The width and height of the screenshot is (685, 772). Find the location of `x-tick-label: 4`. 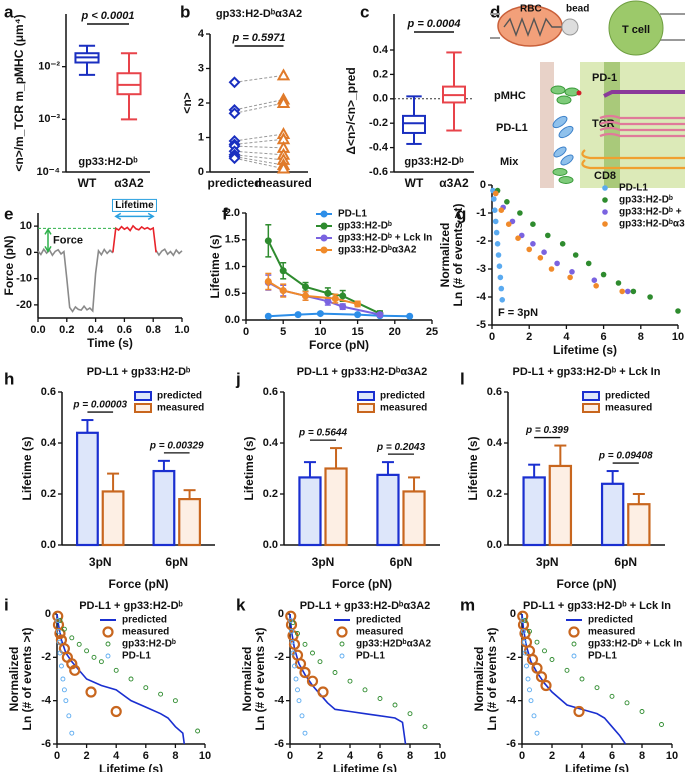

x-tick-label: 4 is located at coordinates (350, 756).